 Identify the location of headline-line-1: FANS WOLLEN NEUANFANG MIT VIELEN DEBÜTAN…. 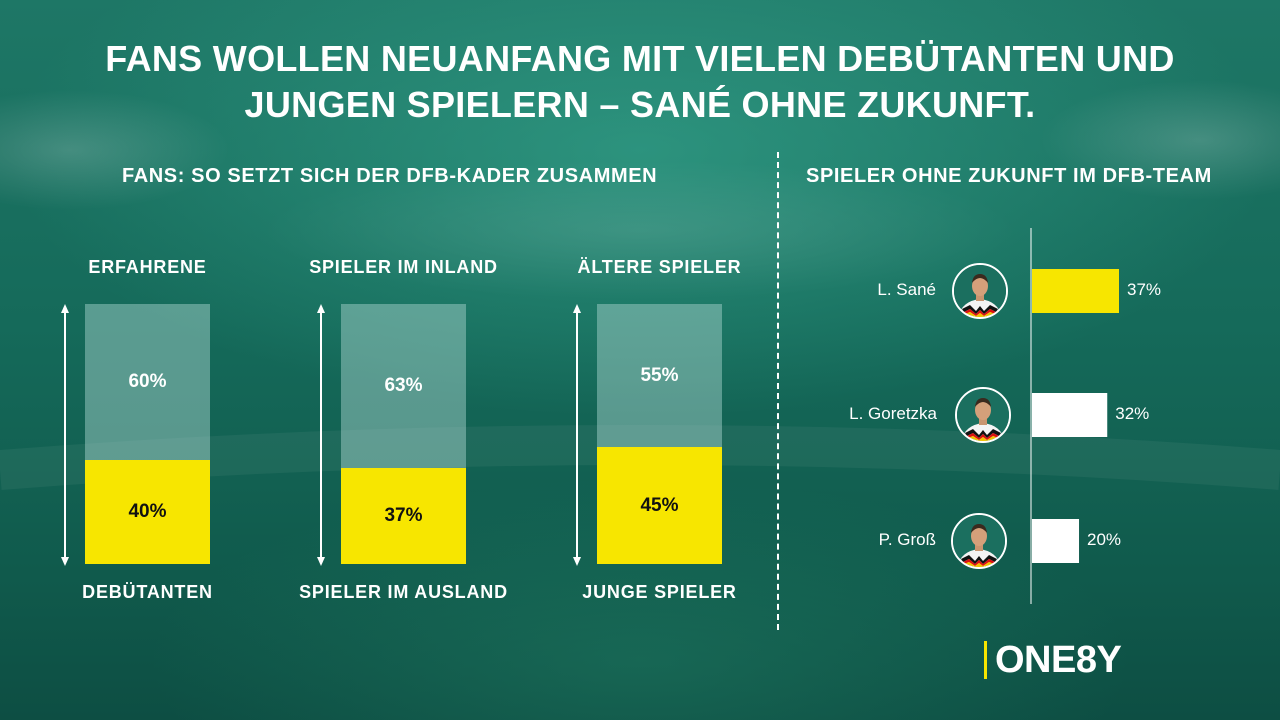
(640, 58).